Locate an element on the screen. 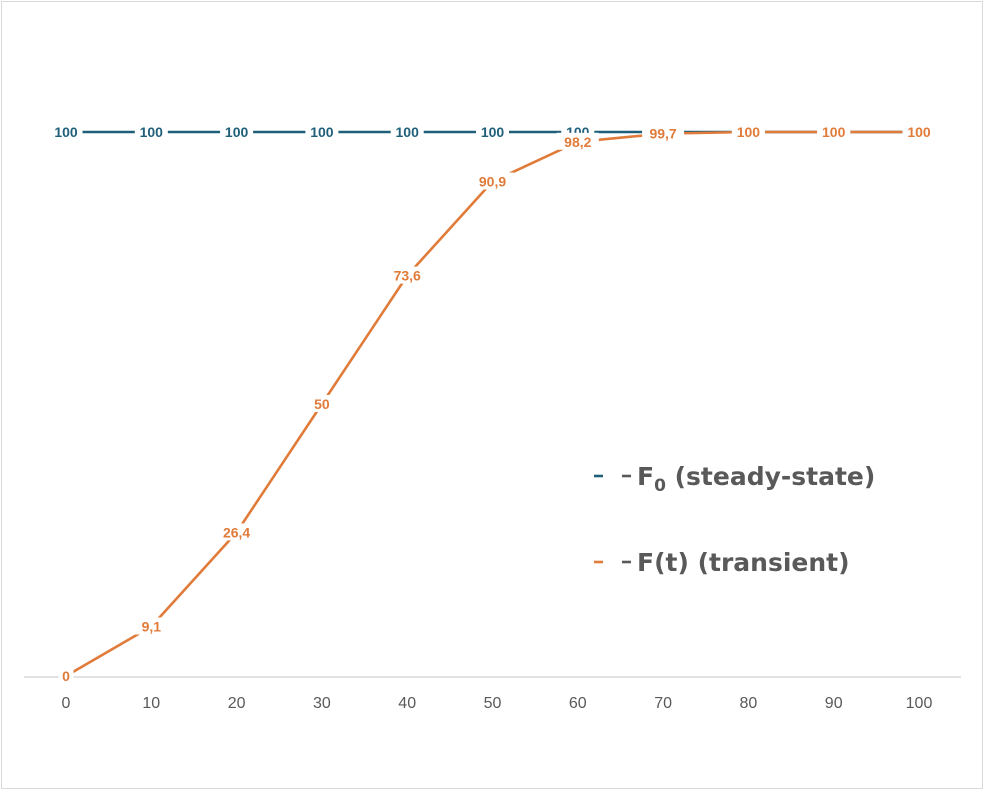  data-label: 90,9 is located at coordinates (492, 182).